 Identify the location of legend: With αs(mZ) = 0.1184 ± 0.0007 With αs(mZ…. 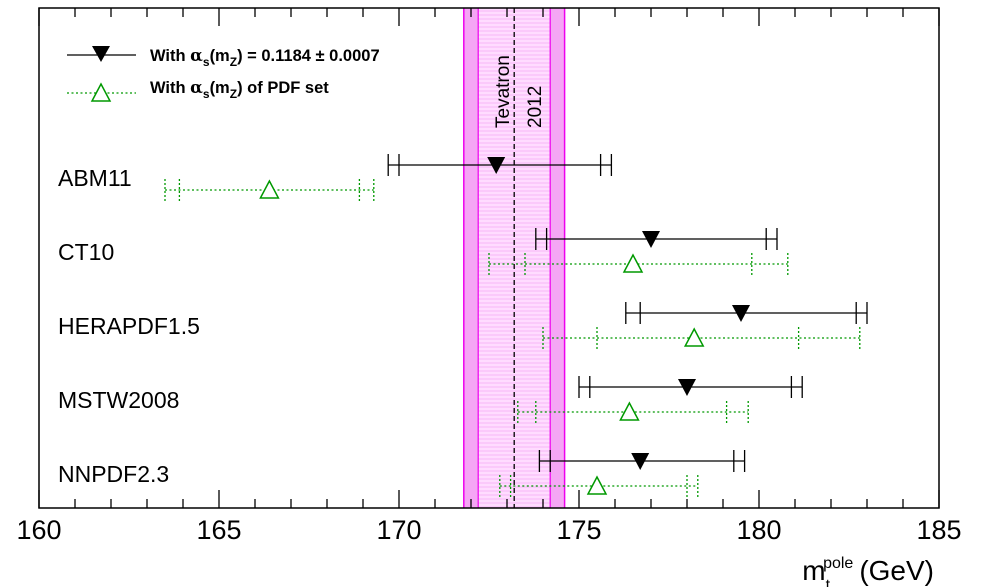
(223, 74).